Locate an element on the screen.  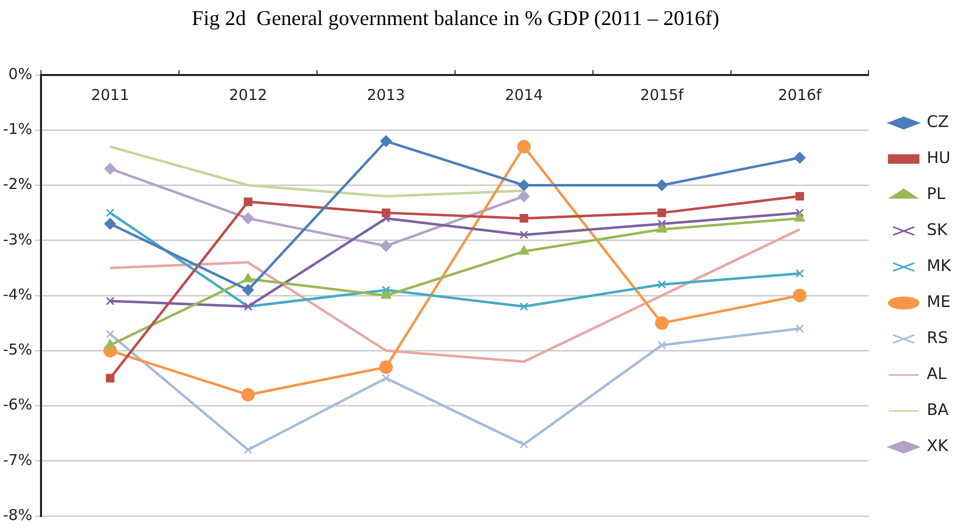
legend-label: CZ is located at coordinates (937, 122).